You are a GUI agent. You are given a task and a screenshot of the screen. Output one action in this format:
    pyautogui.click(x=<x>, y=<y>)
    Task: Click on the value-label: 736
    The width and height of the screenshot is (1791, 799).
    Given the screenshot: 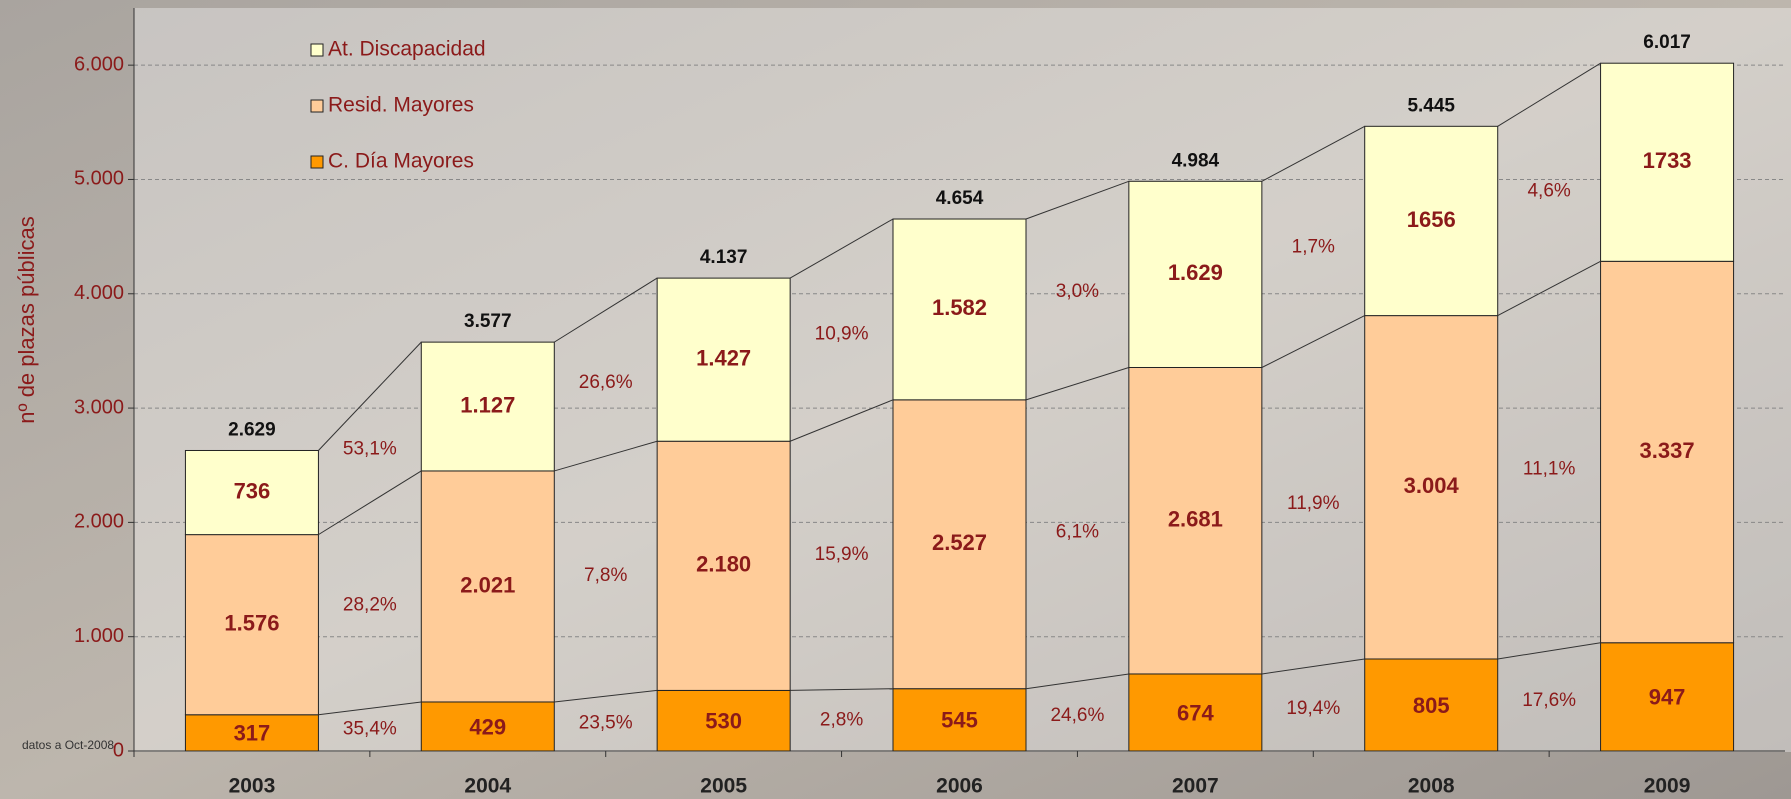 What is the action you would take?
    pyautogui.click(x=252, y=490)
    